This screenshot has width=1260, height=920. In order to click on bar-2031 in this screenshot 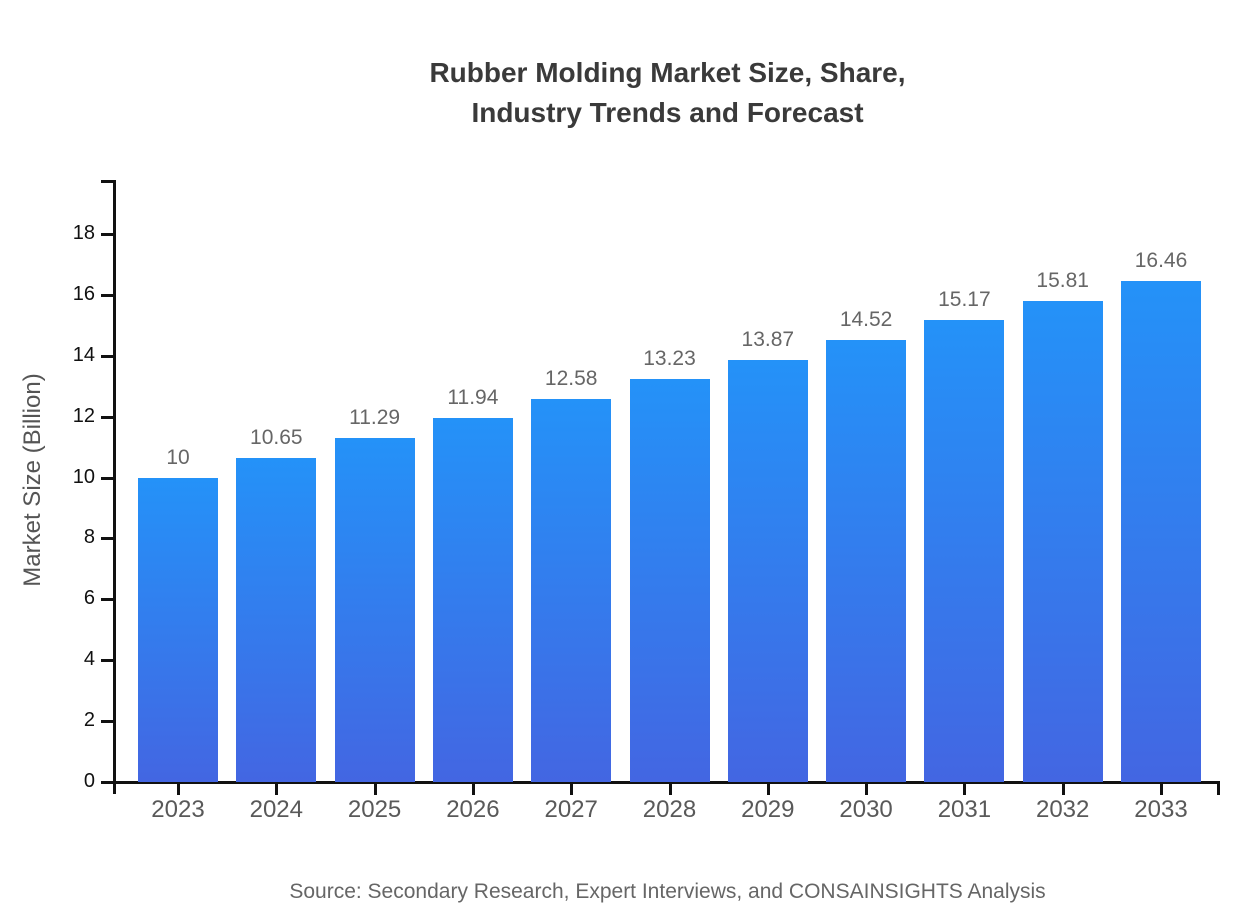, I will do `click(964, 551)`.